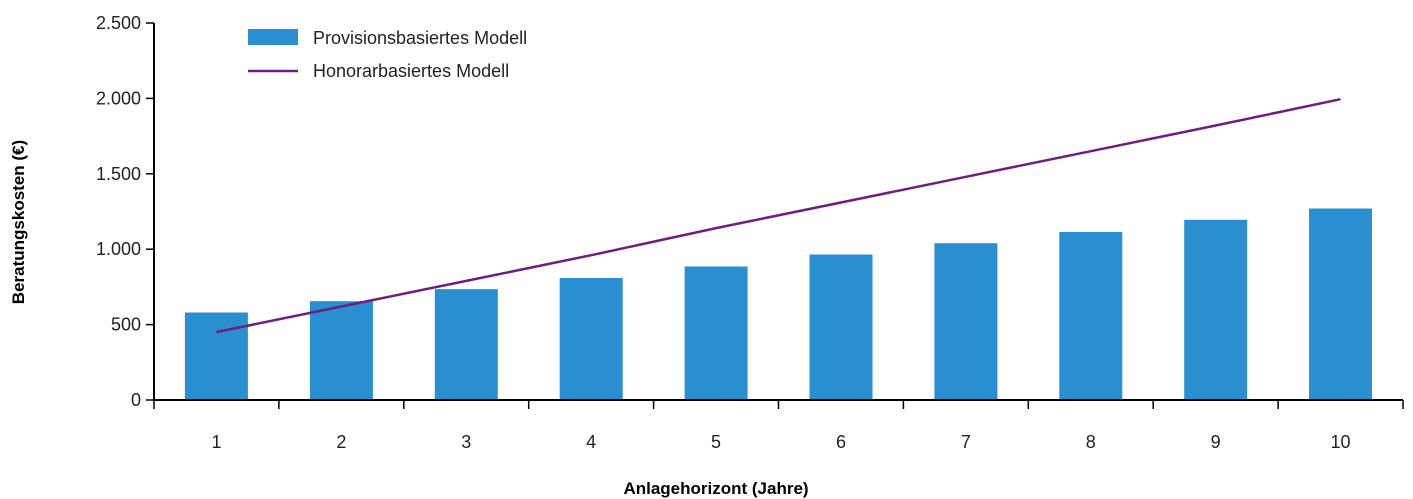 This screenshot has height=499, width=1413. I want to click on legend-swatch-bar, so click(273, 37).